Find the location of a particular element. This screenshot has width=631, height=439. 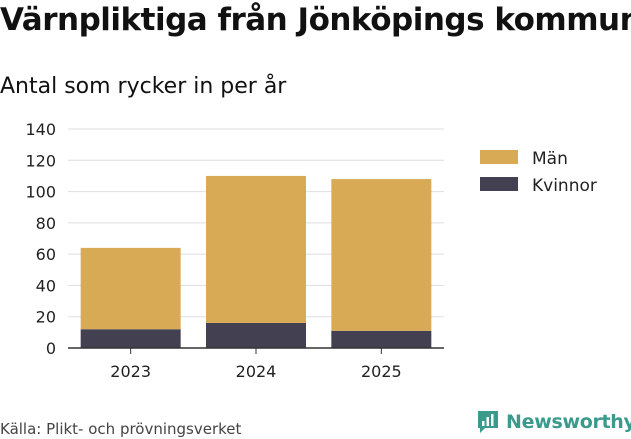

bar-man-2024 is located at coordinates (256, 249).